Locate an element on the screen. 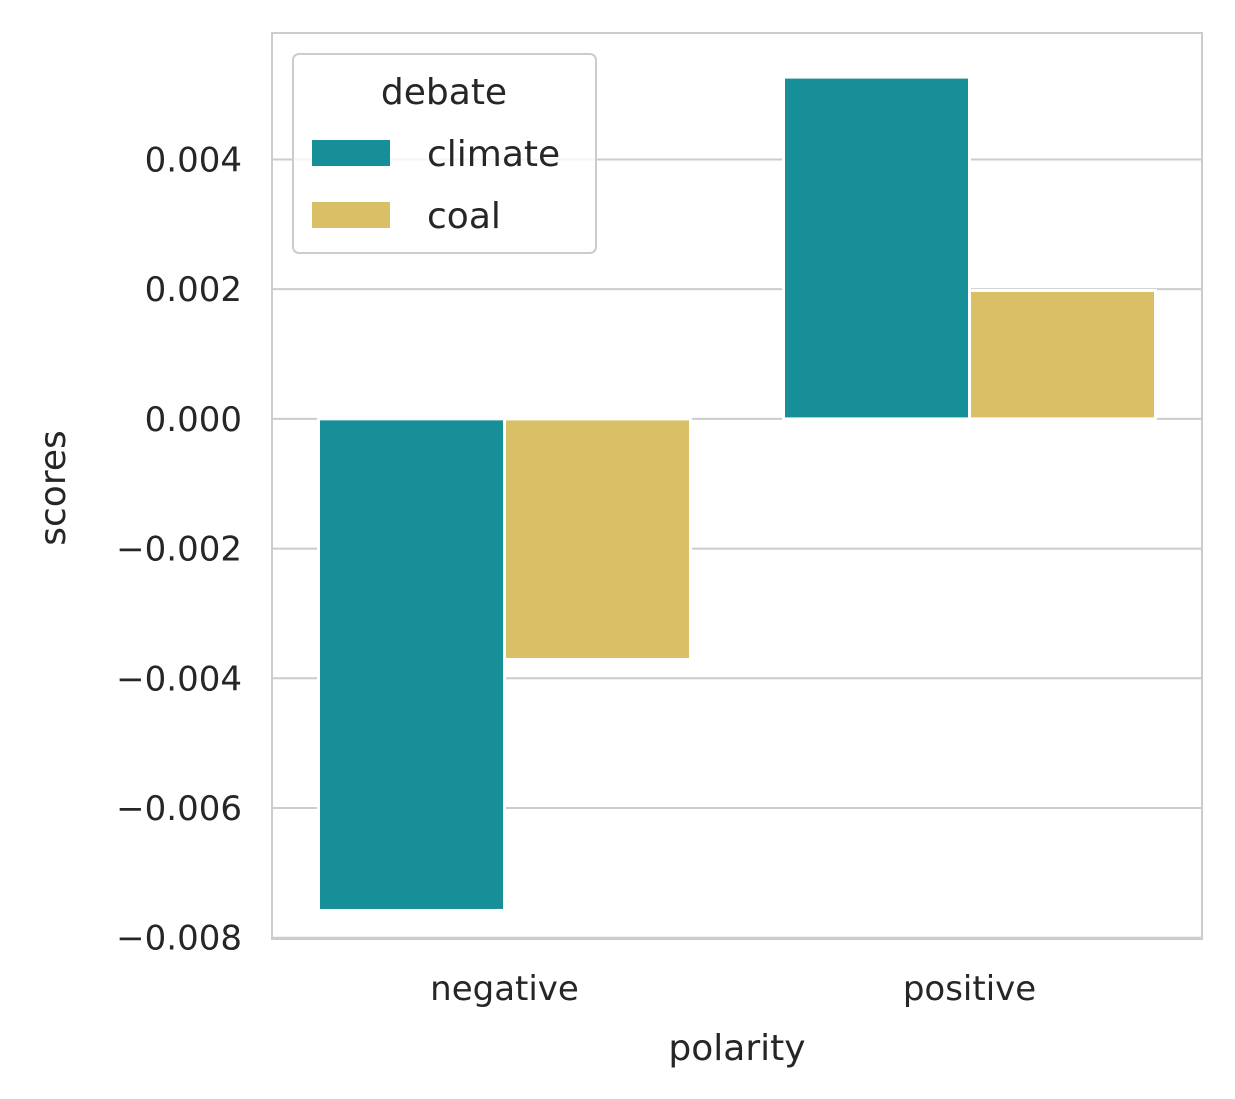 The width and height of the screenshot is (1235, 1099). y-tick-label: −0.006 is located at coordinates (179, 809).